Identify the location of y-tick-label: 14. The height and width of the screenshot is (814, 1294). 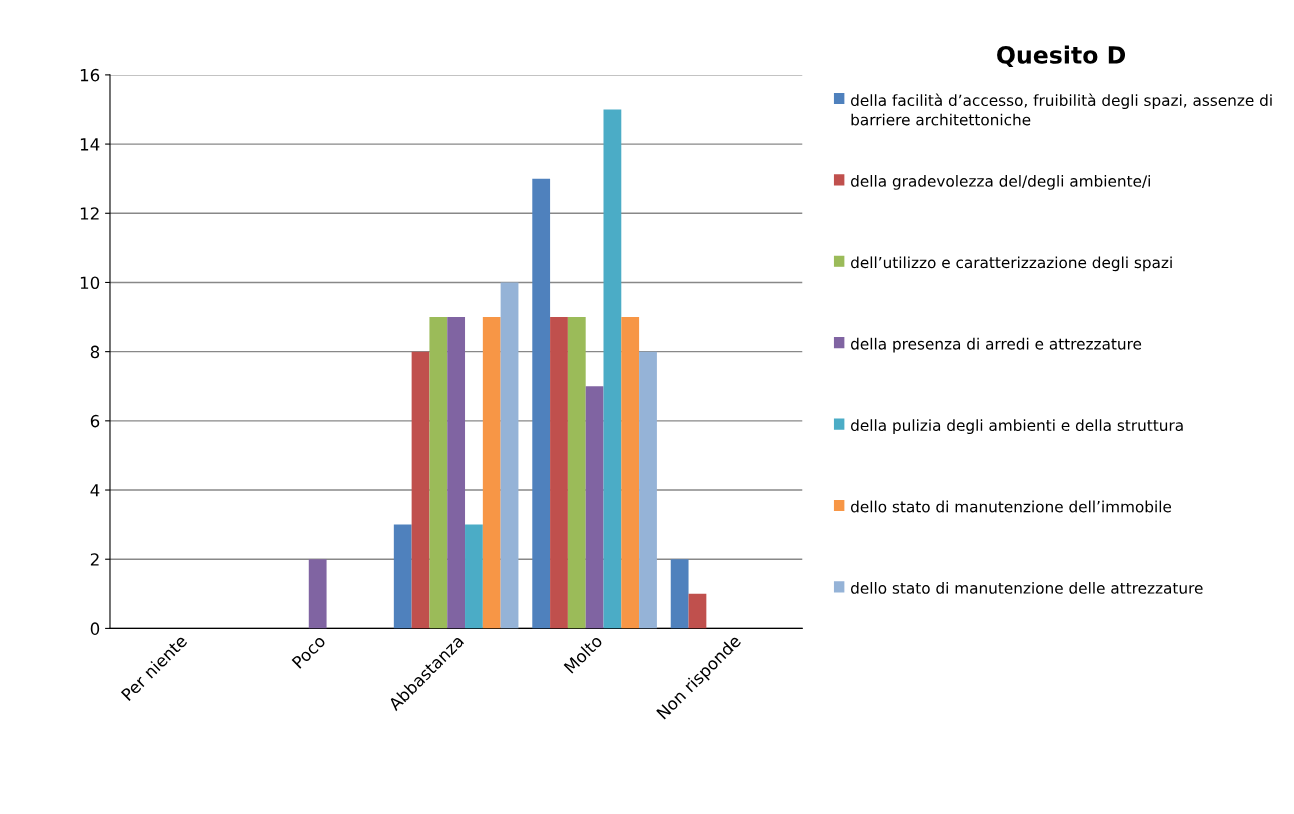
(90, 144).